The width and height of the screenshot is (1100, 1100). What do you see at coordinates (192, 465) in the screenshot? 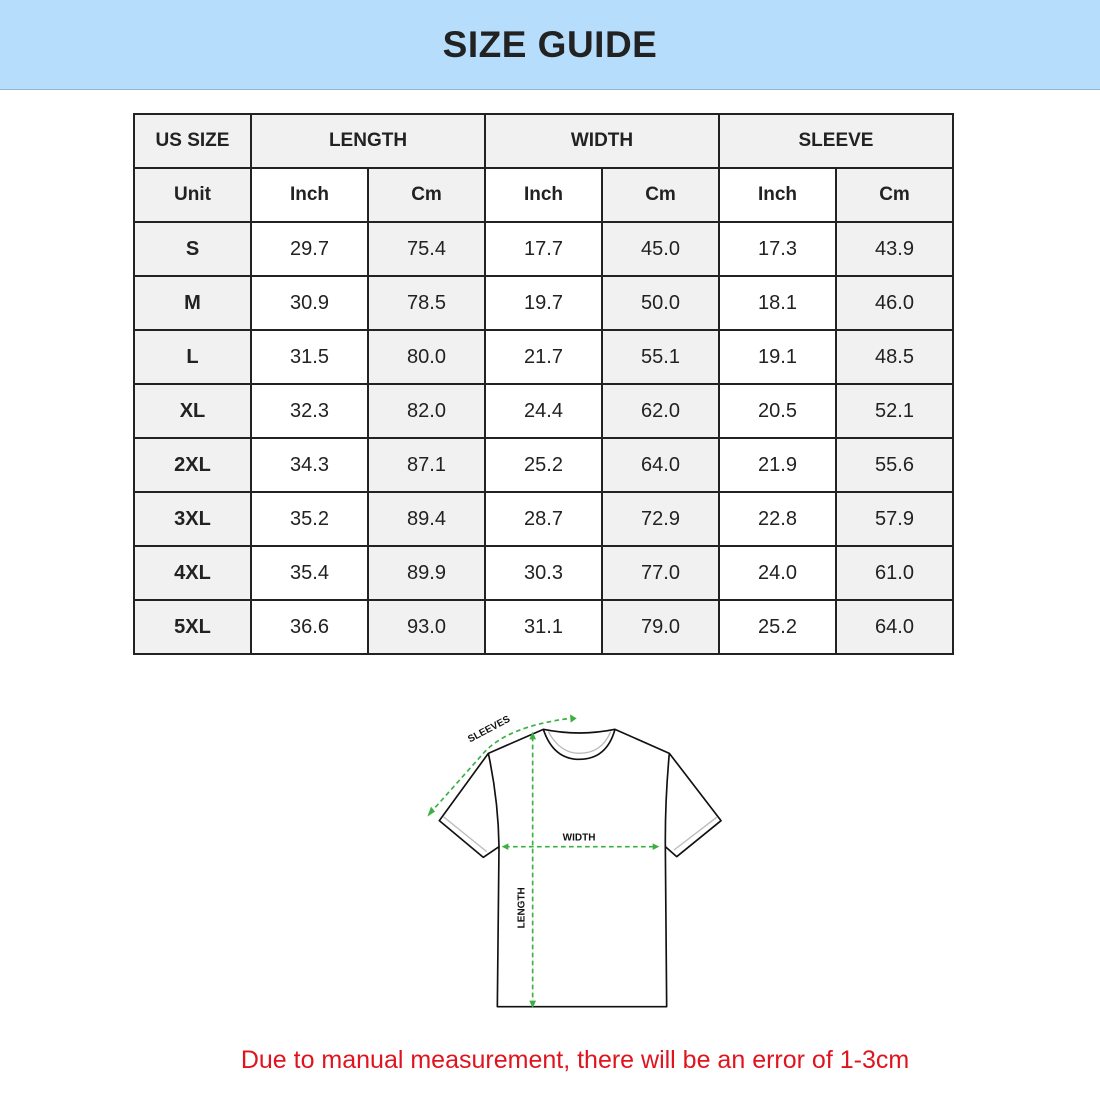
I see `size-cell: 2XL` at bounding box center [192, 465].